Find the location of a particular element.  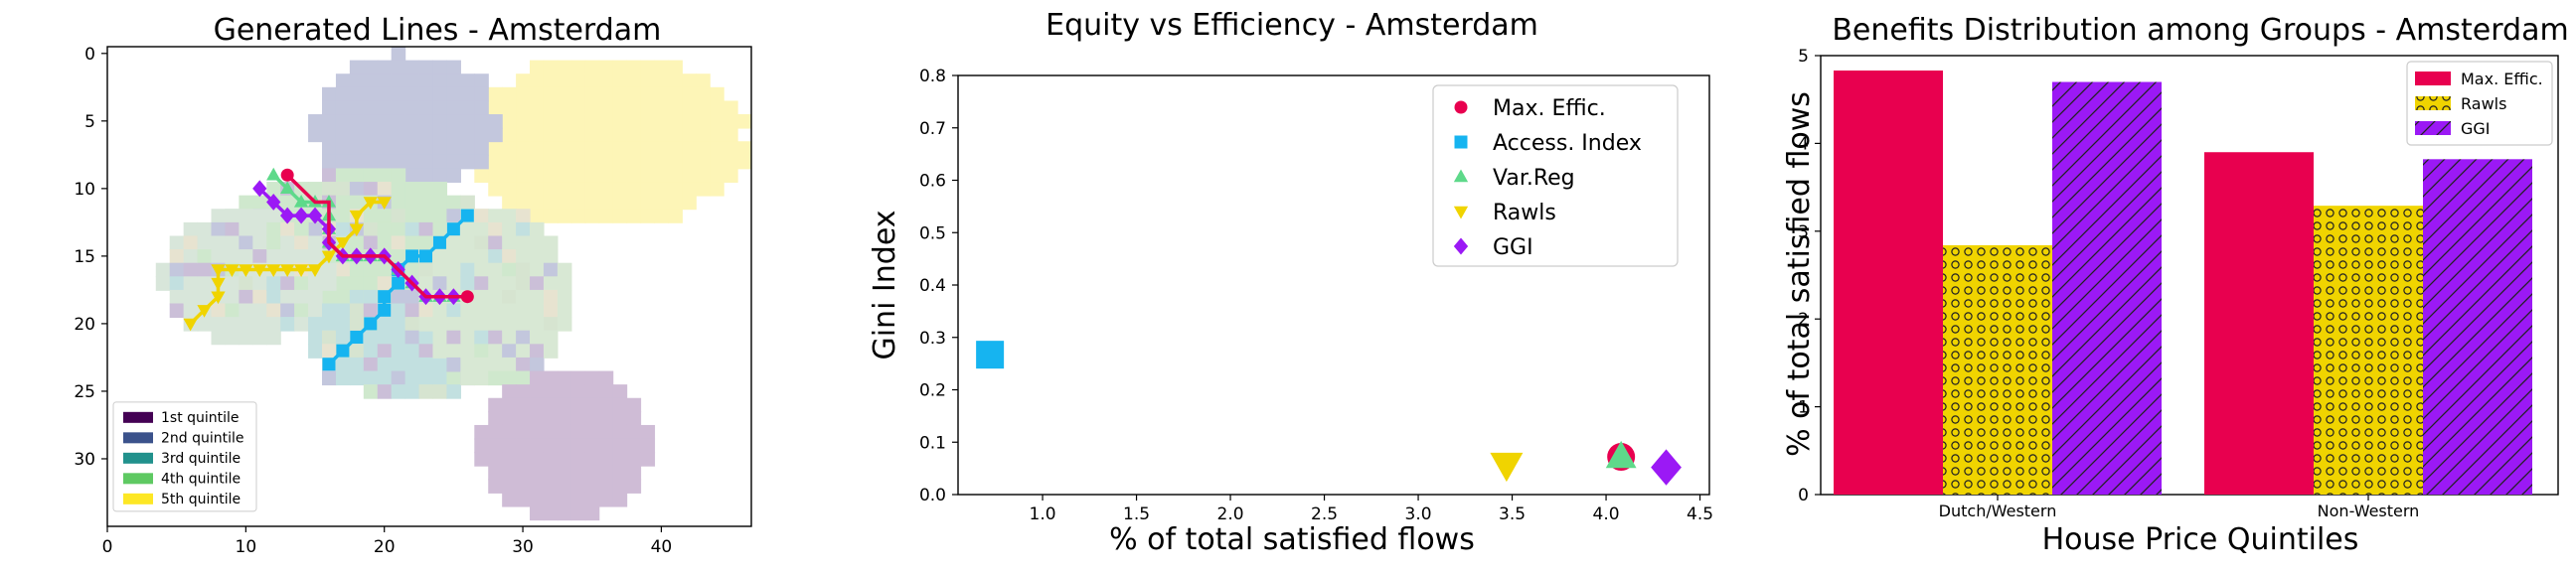

map-ytick-label: 30 is located at coordinates (84, 460).